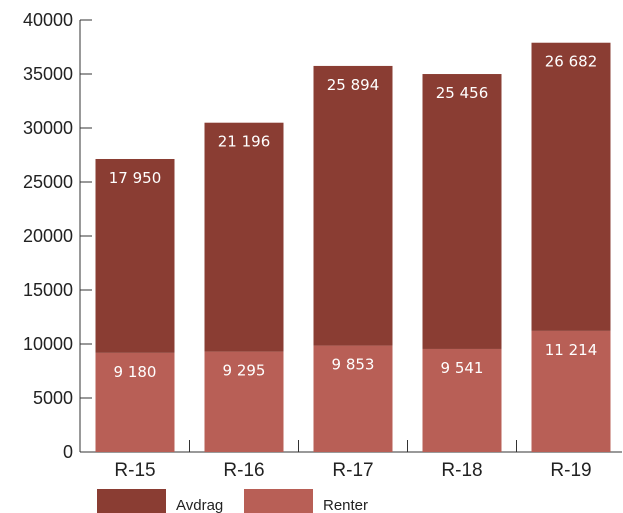 This screenshot has width=623, height=513. I want to click on x-category-label: R-18, so click(461, 470).